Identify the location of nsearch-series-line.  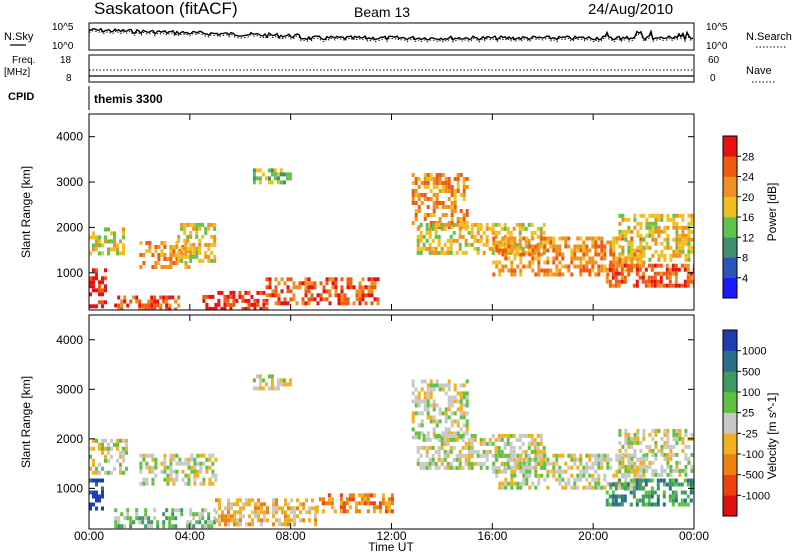
(390, 36).